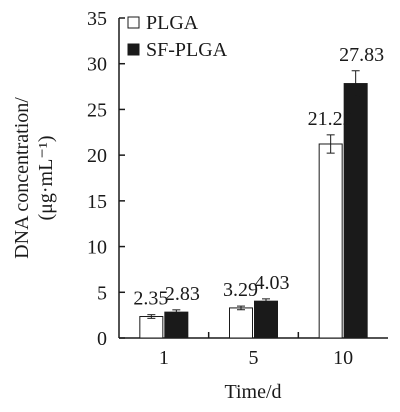  Describe the element at coordinates (330, 119) in the screenshot. I see `data-label: 21.22` at that location.